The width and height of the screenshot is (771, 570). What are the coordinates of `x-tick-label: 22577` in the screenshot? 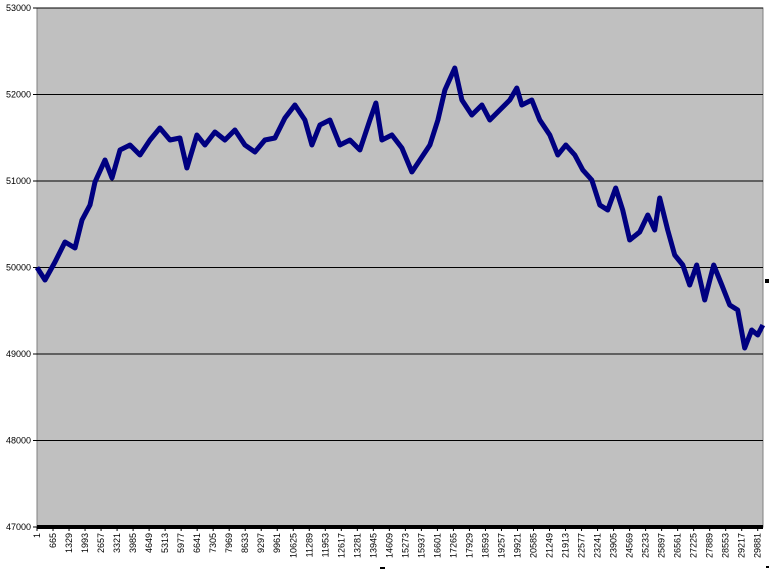 It's located at (582, 545).